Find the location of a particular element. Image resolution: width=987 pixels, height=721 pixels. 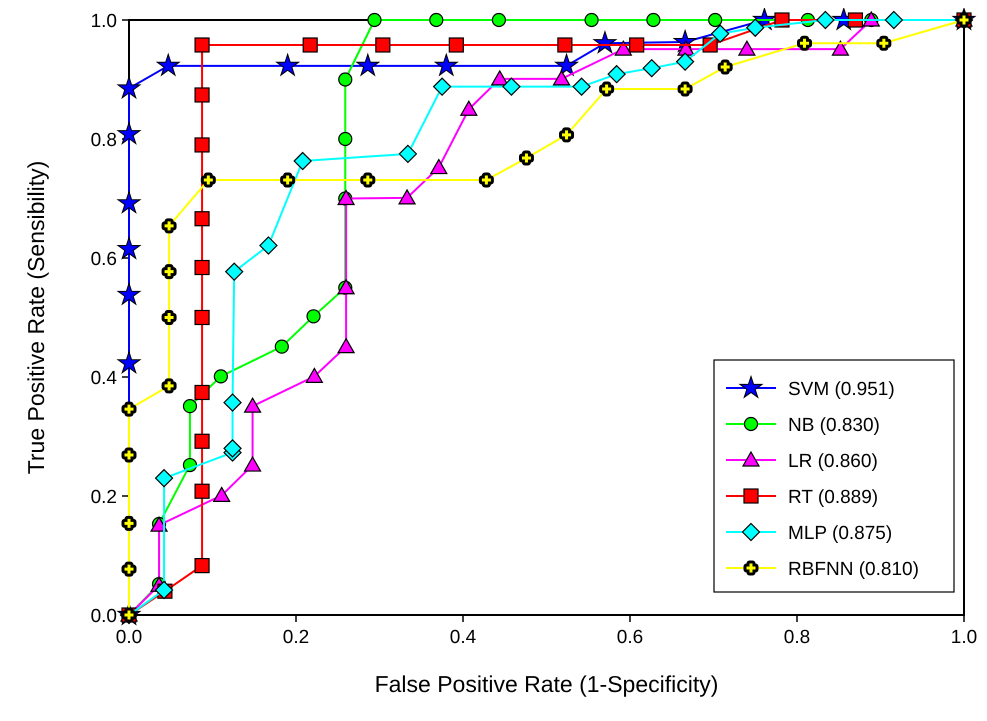

legend-label: NB (0.830) is located at coordinates (834, 425).